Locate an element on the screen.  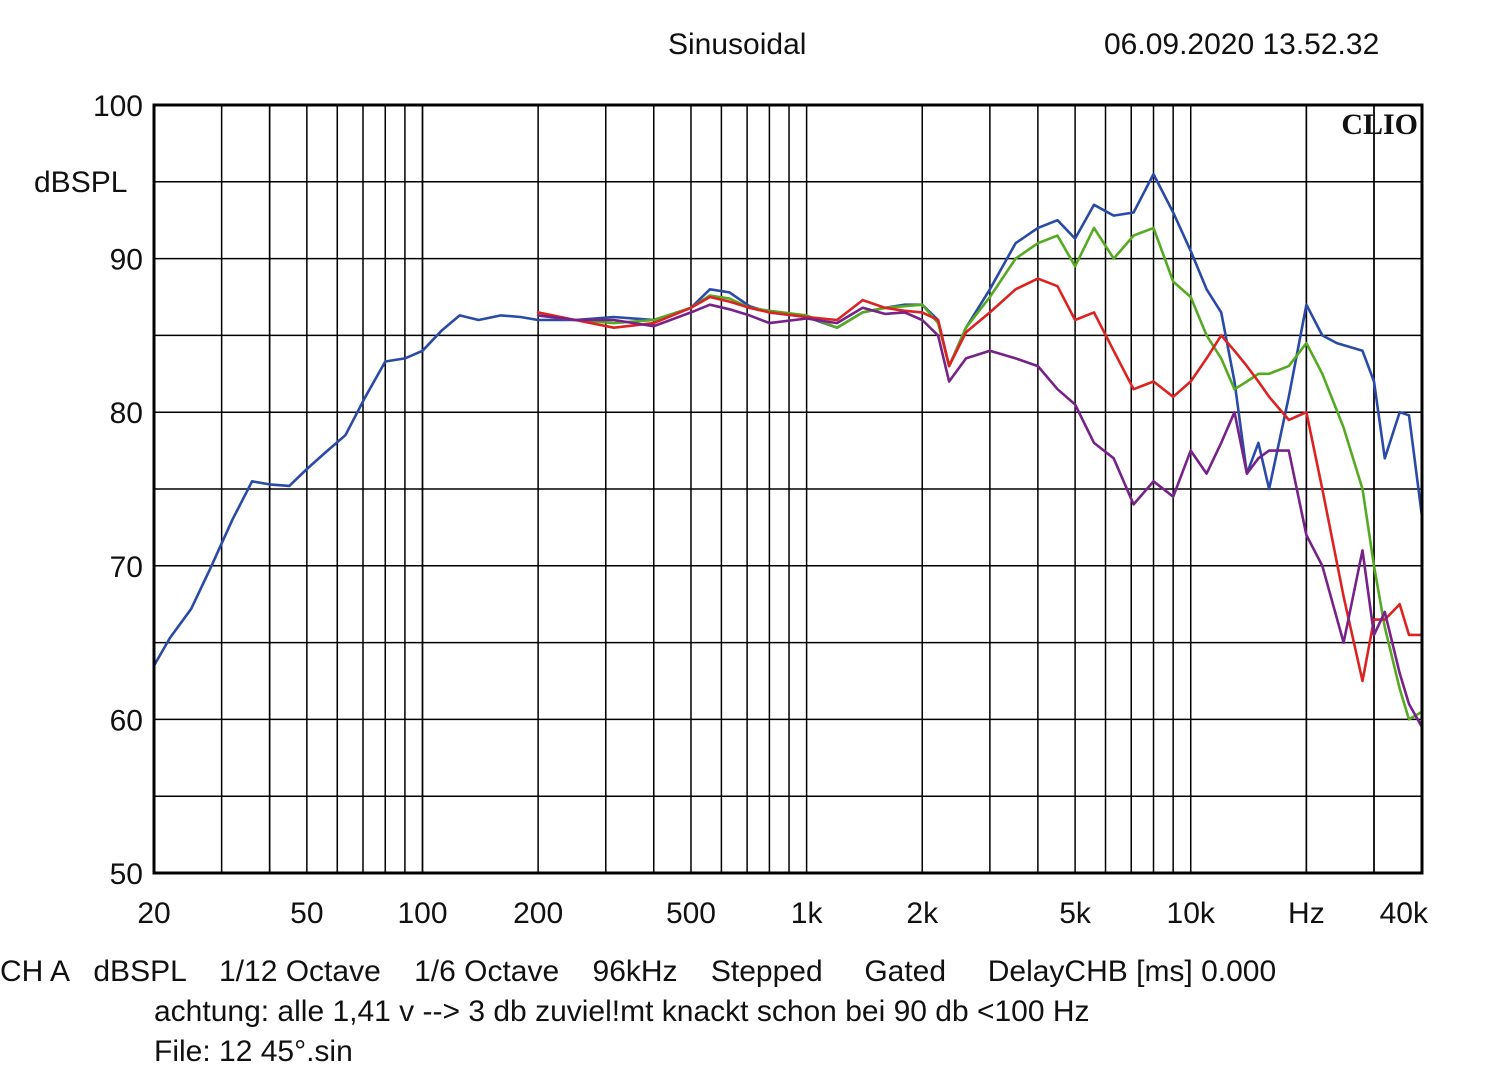
y-axis-ticks: 50 60 70 80 90 100 is located at coordinates (118, 490).